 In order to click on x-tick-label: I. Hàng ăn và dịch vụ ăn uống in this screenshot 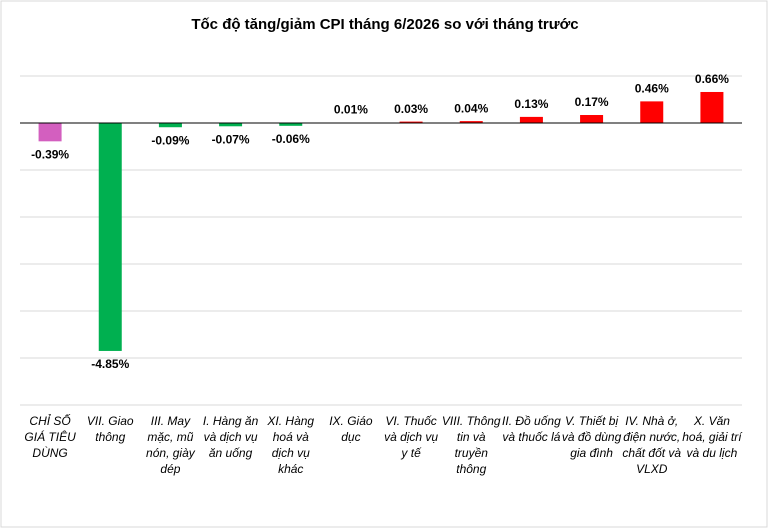, I will do `click(230, 437)`.